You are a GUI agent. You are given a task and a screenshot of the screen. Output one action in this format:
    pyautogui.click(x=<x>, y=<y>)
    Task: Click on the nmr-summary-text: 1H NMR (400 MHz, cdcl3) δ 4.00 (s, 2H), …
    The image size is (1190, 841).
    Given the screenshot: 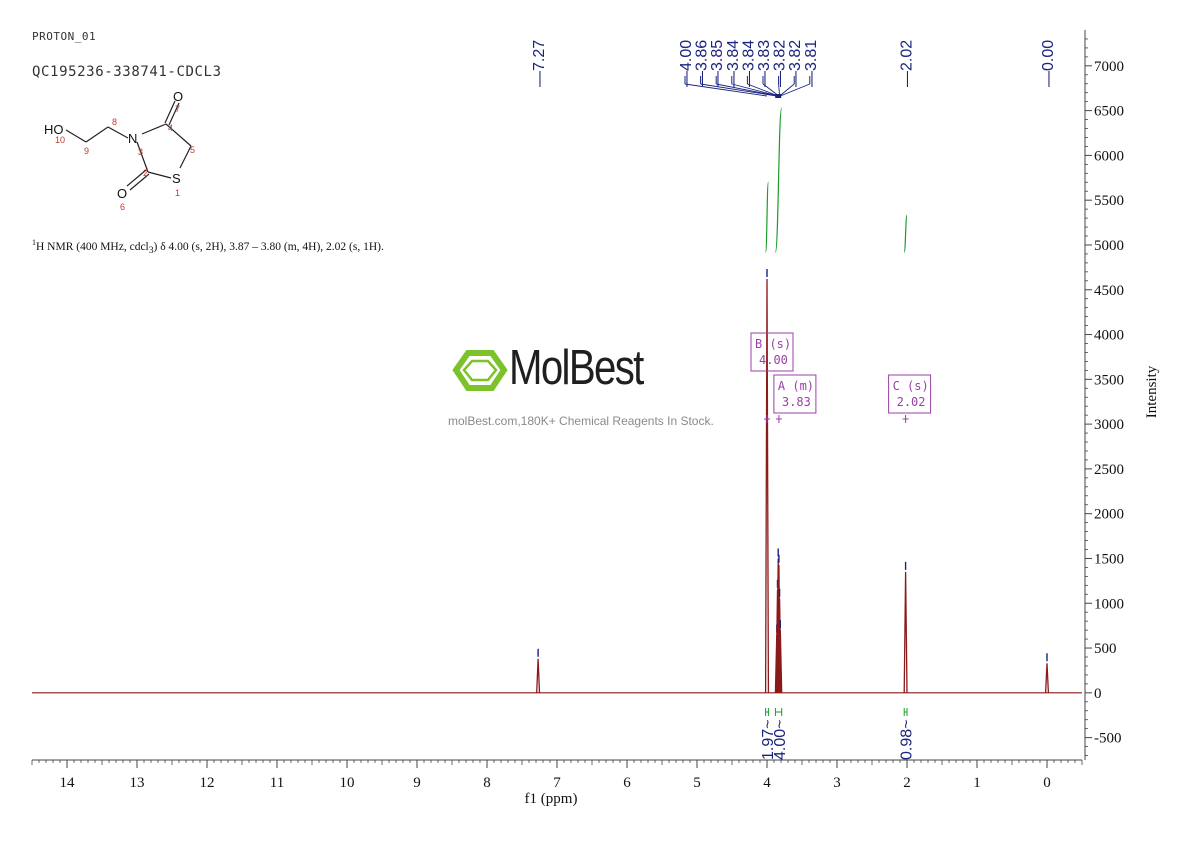 What is the action you would take?
    pyautogui.click(x=208, y=247)
    